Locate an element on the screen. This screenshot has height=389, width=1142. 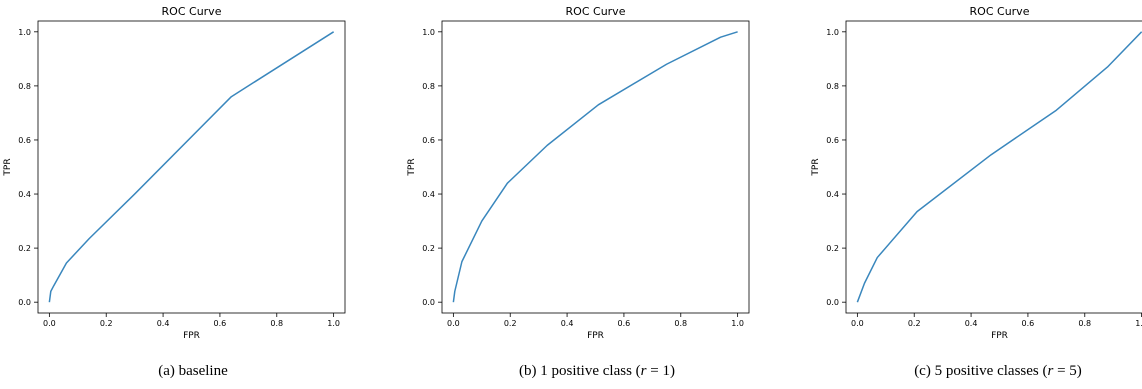
caption-text: (a) baseline is located at coordinates (193, 371).